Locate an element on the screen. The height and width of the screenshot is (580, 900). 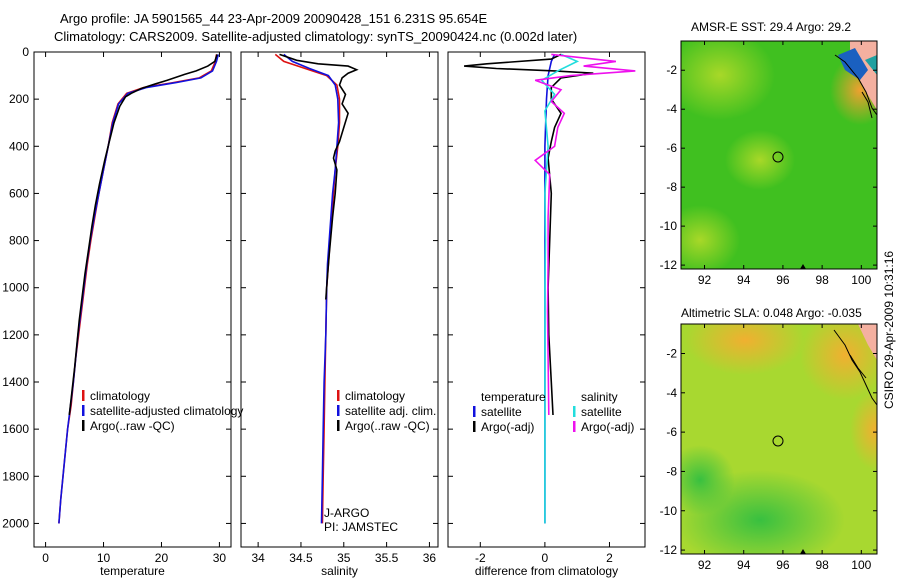
sst_map-y-tick-label: -6 is located at coordinates (671, 148).